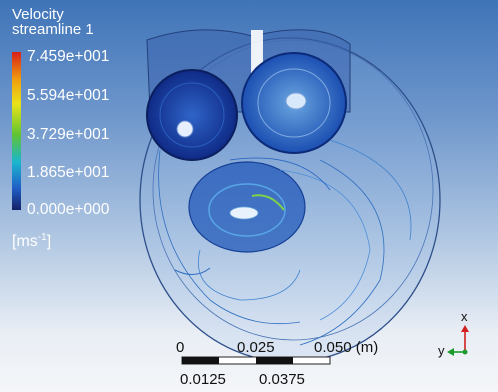  Describe the element at coordinates (68, 209) in the screenshot. I see `legend-tick-min: 0.000e+000` at that location.